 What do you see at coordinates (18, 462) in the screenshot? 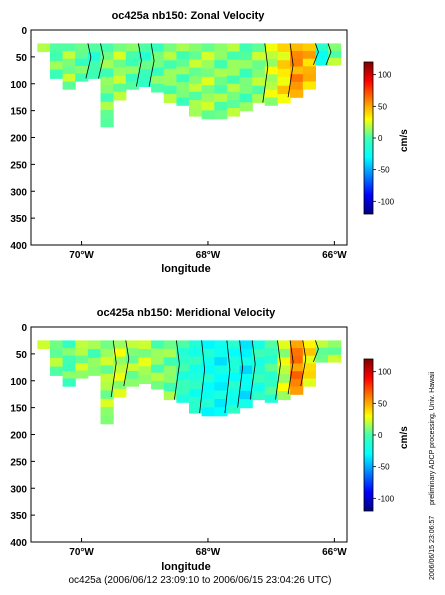
I see `y-tick-label: 250` at bounding box center [18, 462].